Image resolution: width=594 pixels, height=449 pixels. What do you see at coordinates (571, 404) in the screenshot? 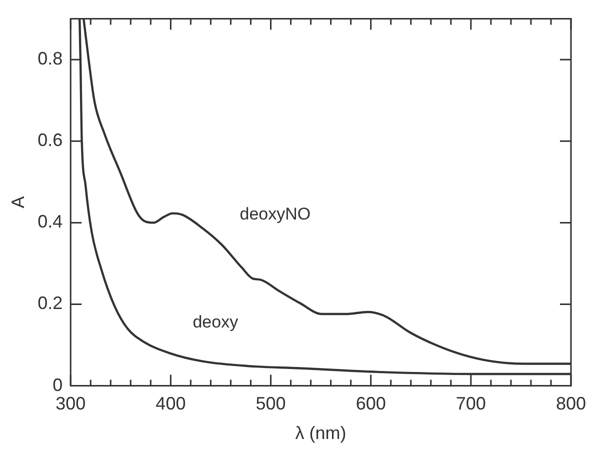
I see `x-tick-label: 800` at bounding box center [571, 404].